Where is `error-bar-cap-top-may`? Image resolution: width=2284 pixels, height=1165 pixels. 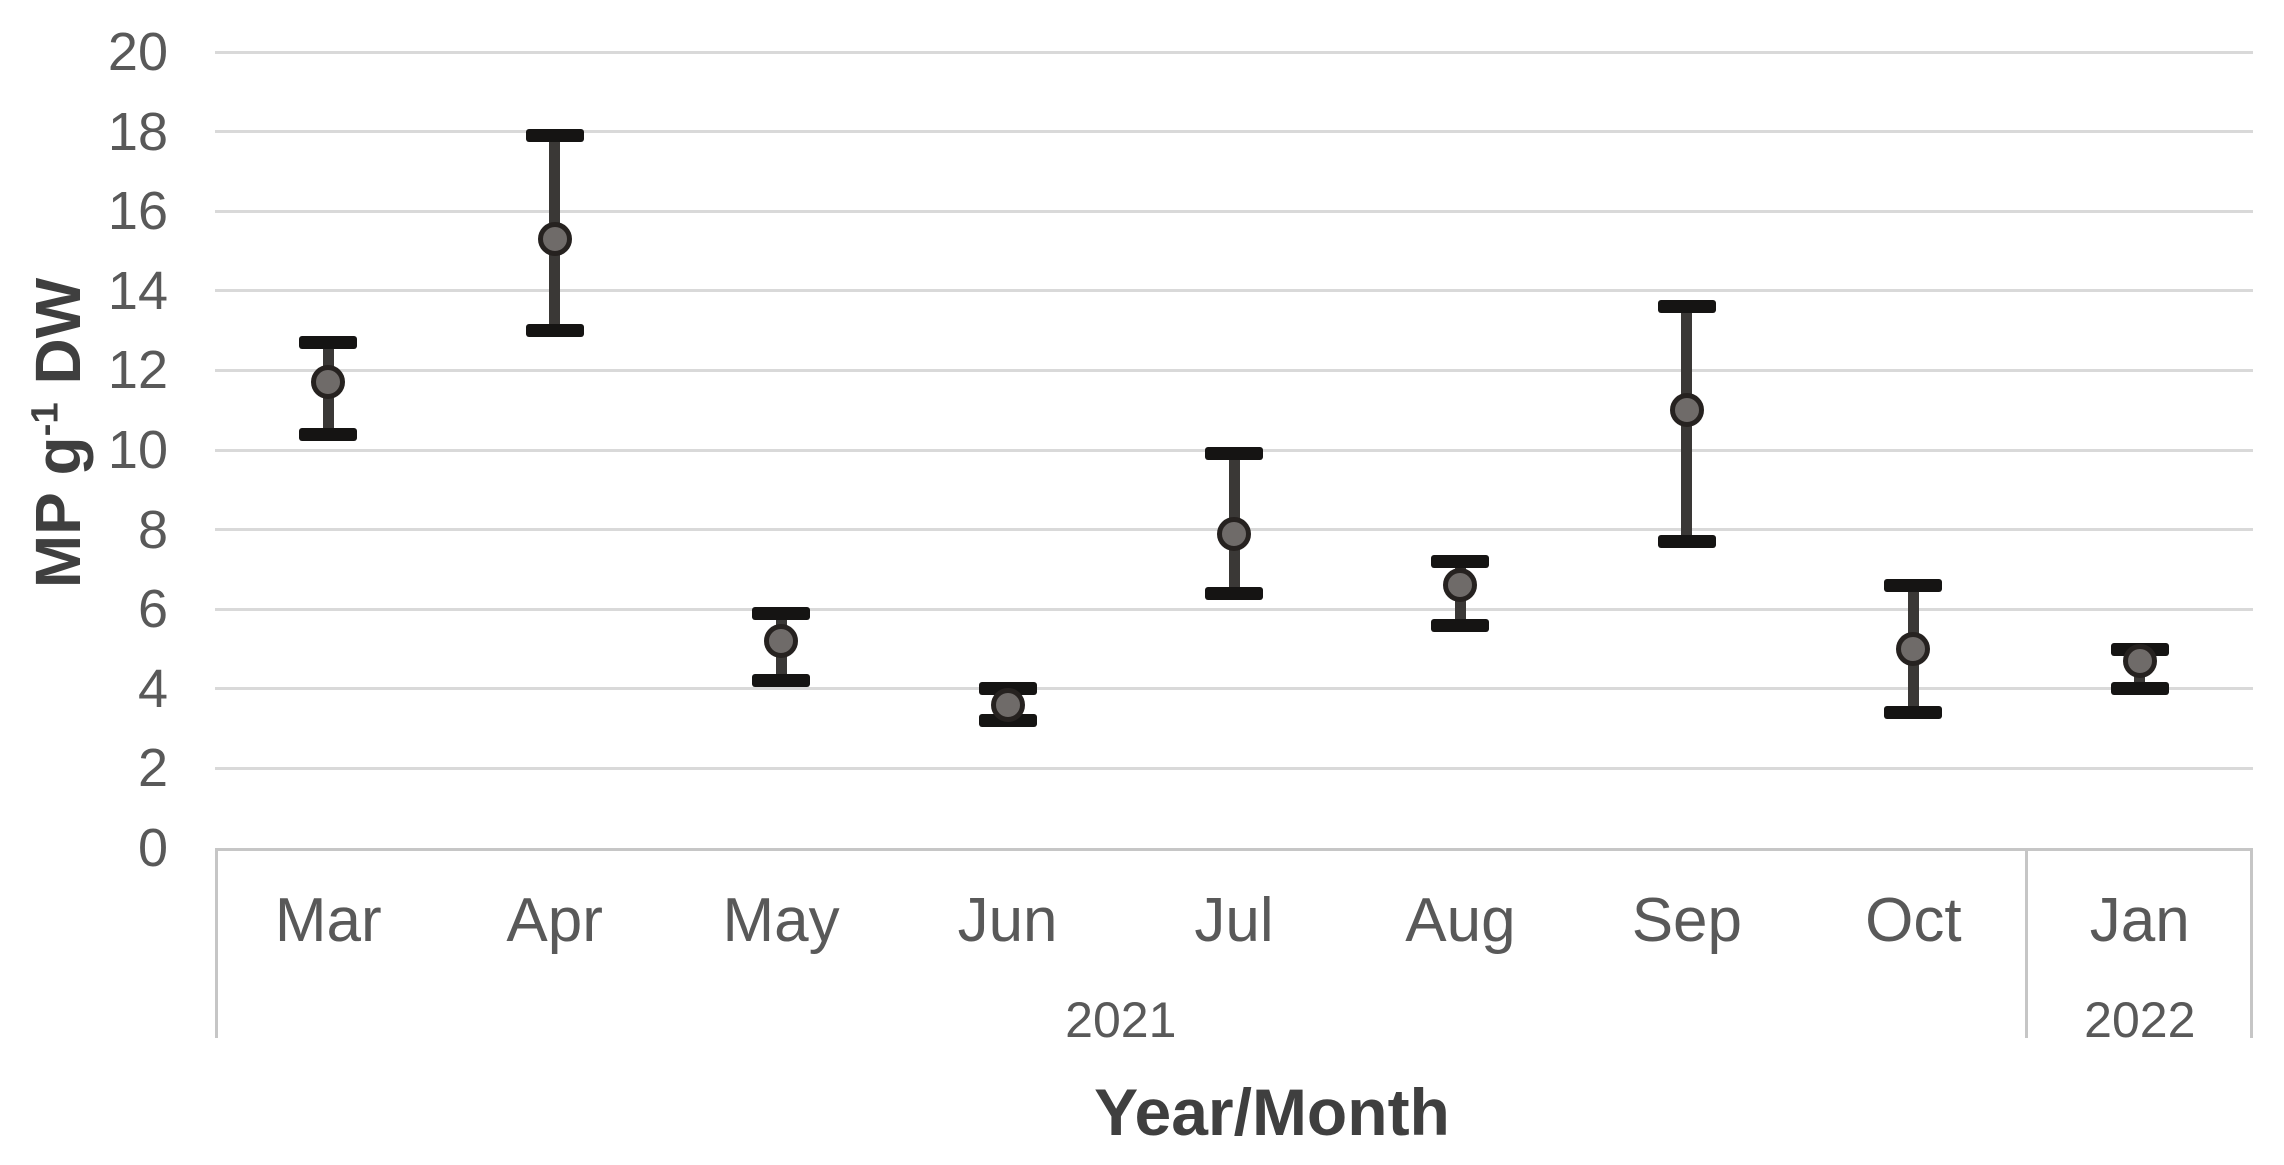 error-bar-cap-top-may is located at coordinates (781, 613).